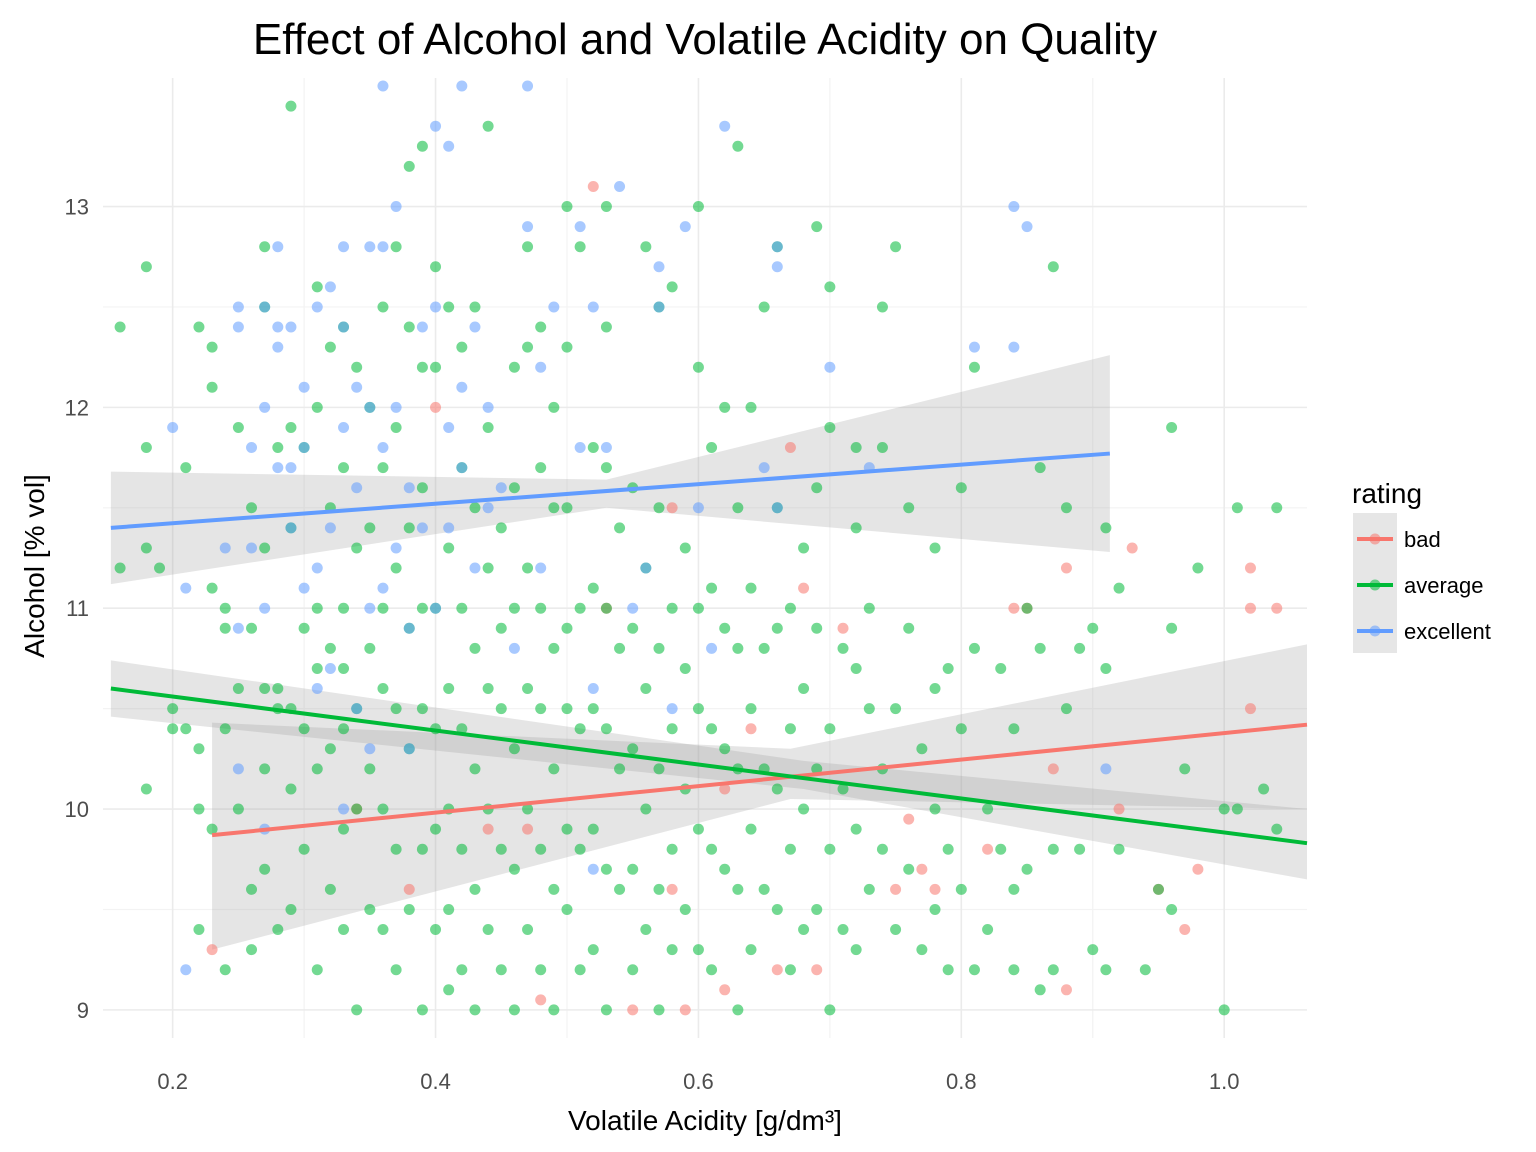 The width and height of the screenshot is (1536, 1152). What do you see at coordinates (1375, 631) in the screenshot?
I see `legend-key-point-excellent` at bounding box center [1375, 631].